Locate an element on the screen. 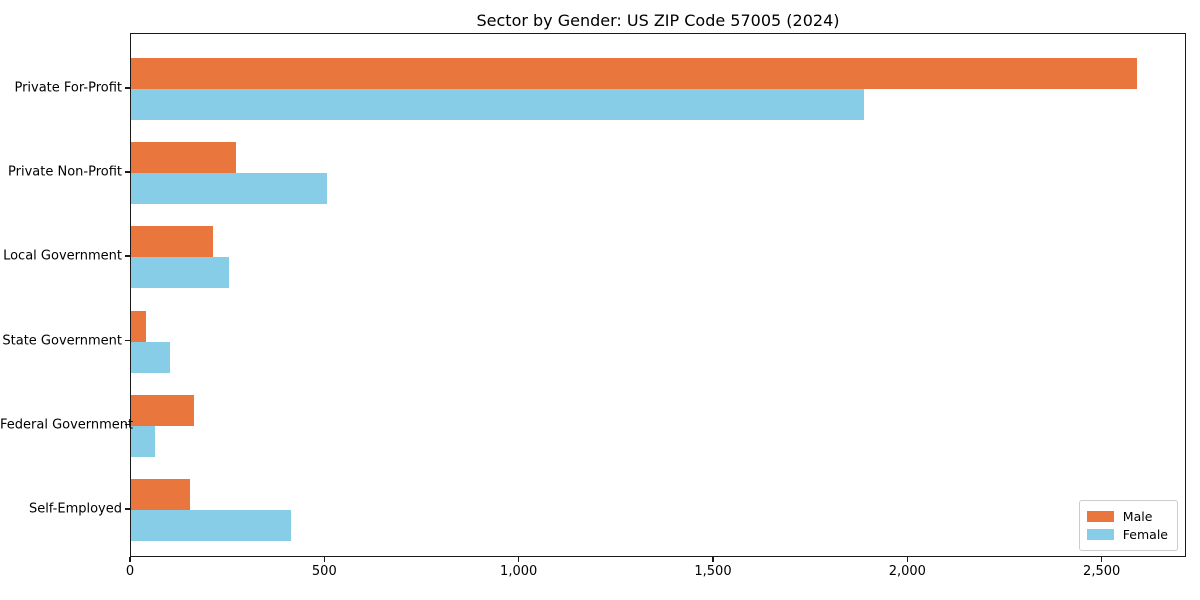  category-label: Self-Employed is located at coordinates (75, 509).